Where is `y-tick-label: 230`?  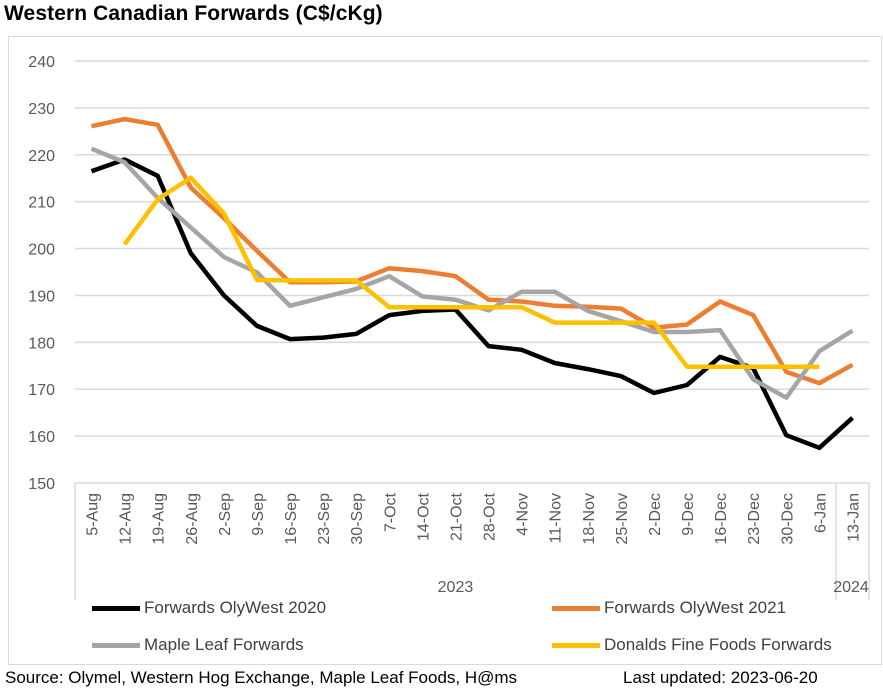
y-tick-label: 230 is located at coordinates (41, 109).